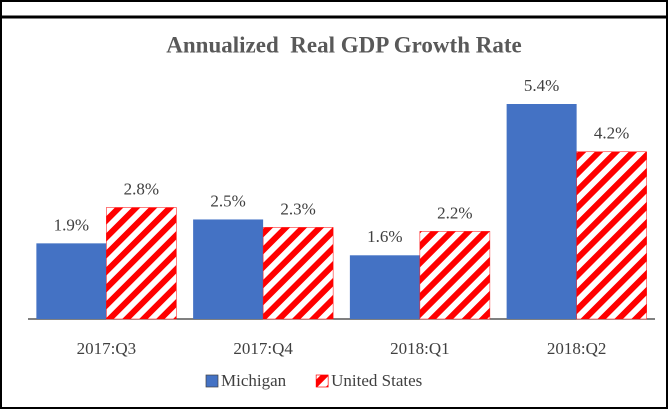 This screenshot has width=668, height=409. I want to click on legend-label: United States, so click(376, 380).